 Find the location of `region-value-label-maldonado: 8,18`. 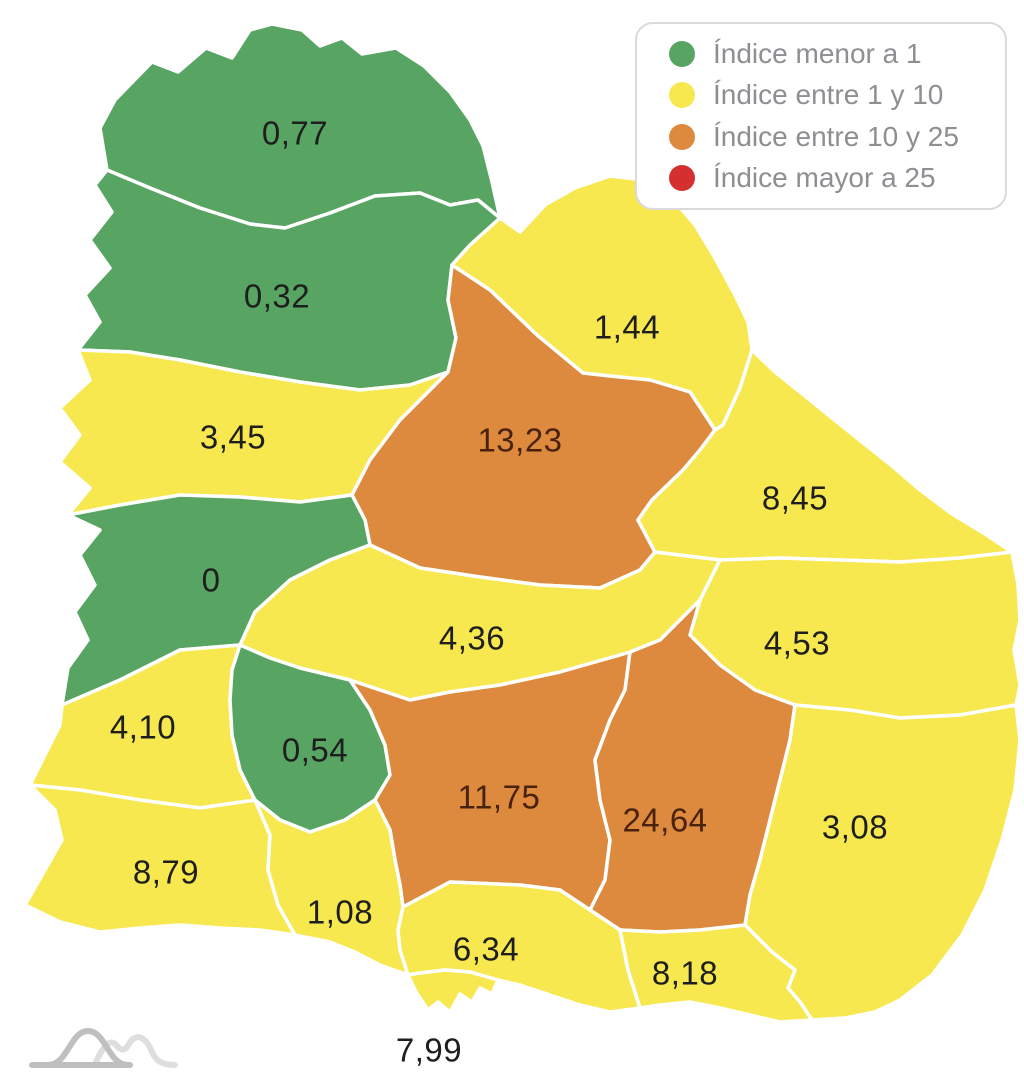

region-value-label-maldonado: 8,18 is located at coordinates (685, 973).